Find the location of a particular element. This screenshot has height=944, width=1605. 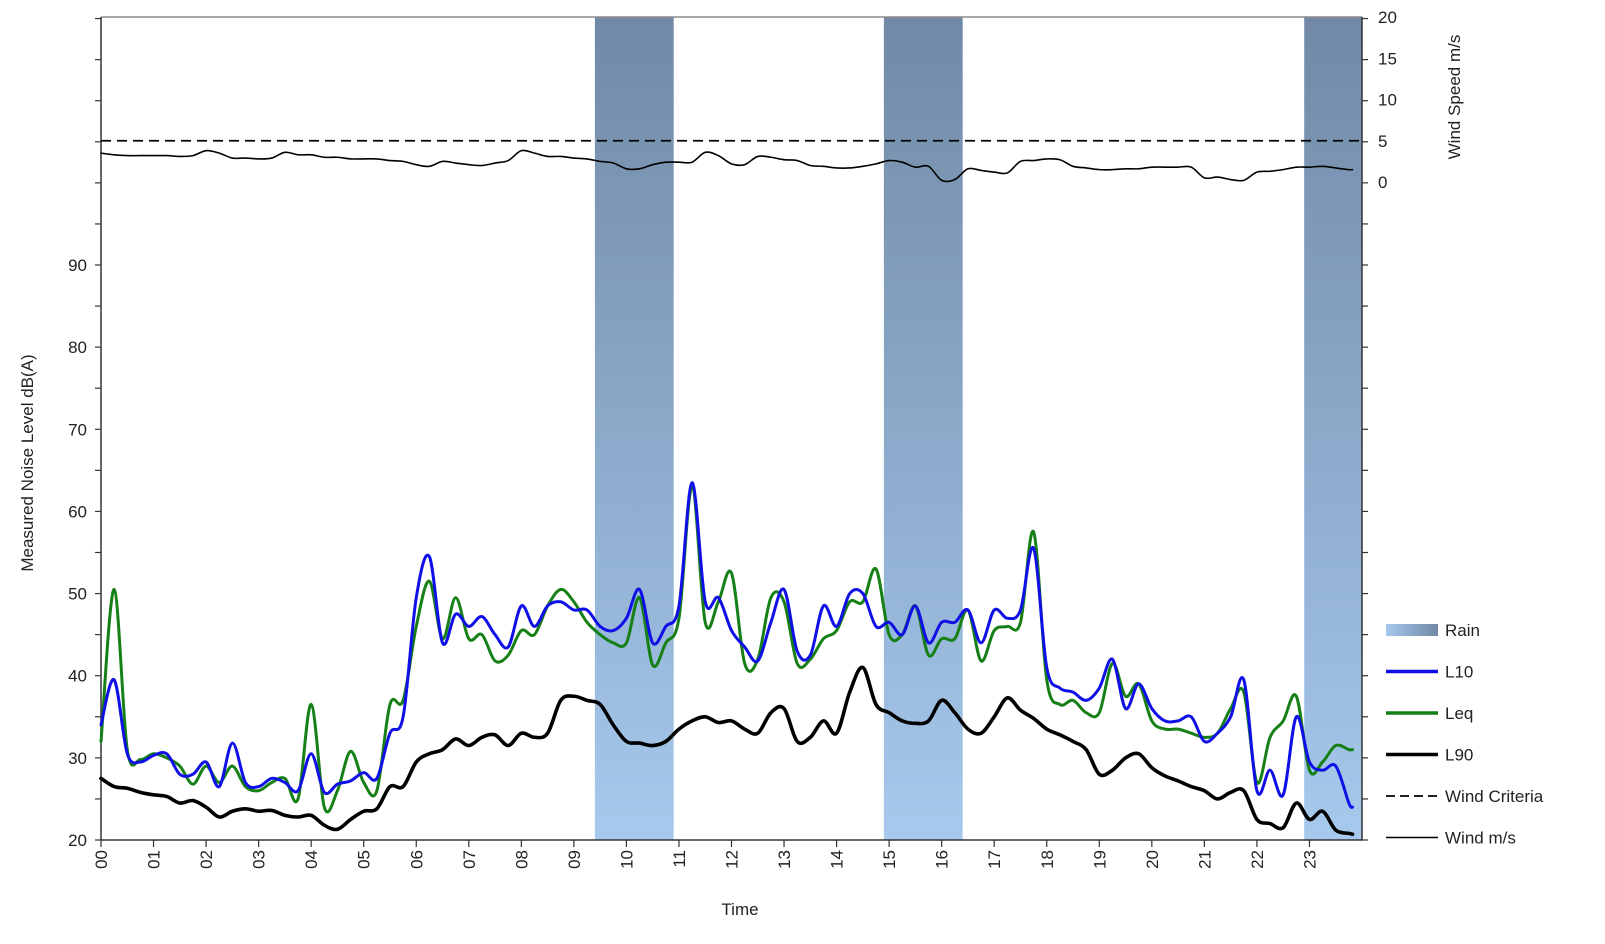

y-tick-label-40: 40 is located at coordinates (77, 676).